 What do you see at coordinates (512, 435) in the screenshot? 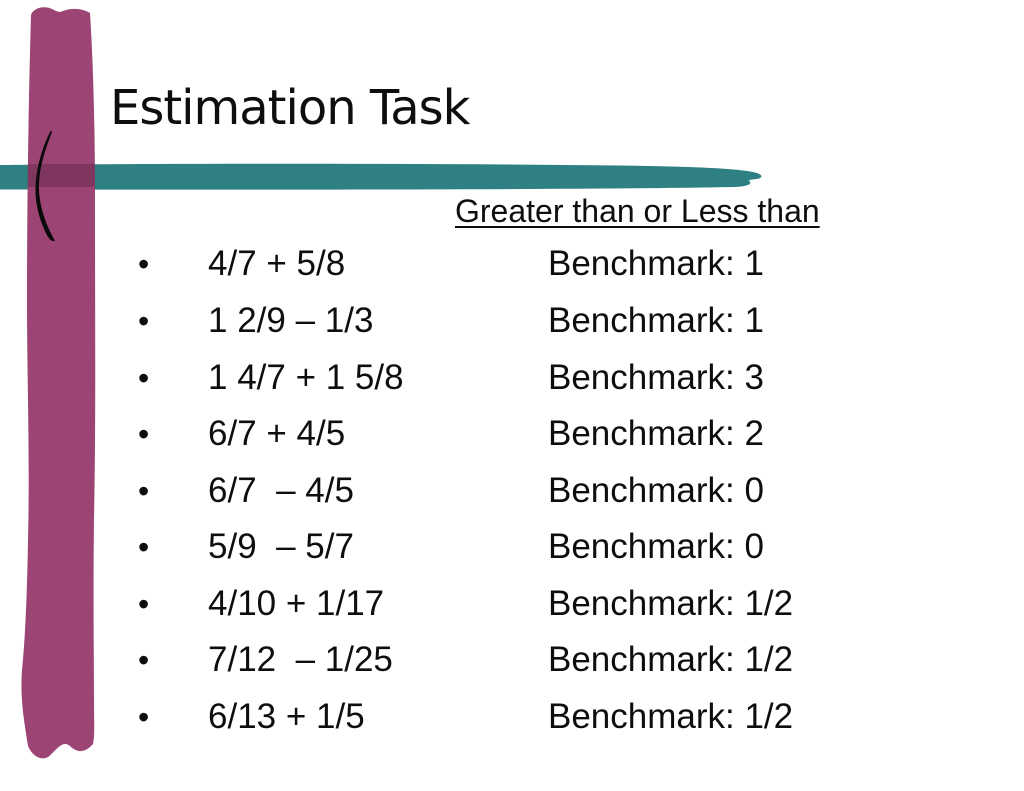
I see `list-item: • 6/7 + 4/5 Benchmark: 2` at bounding box center [512, 435].